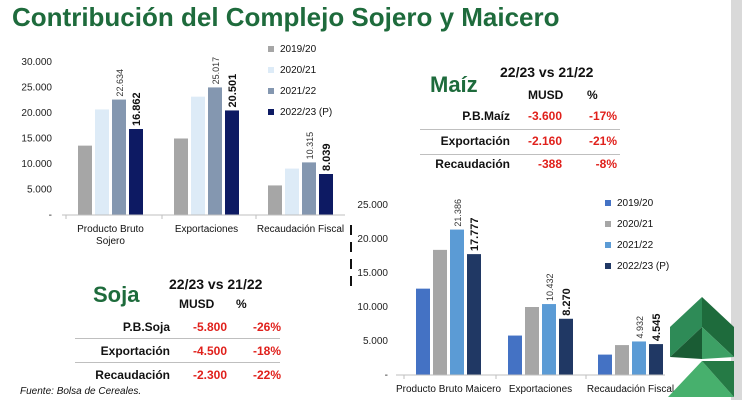 The width and height of the screenshot is (742, 400). Describe the element at coordinates (266, 327) in the screenshot. I see `soja-row-pct: -26%` at that location.